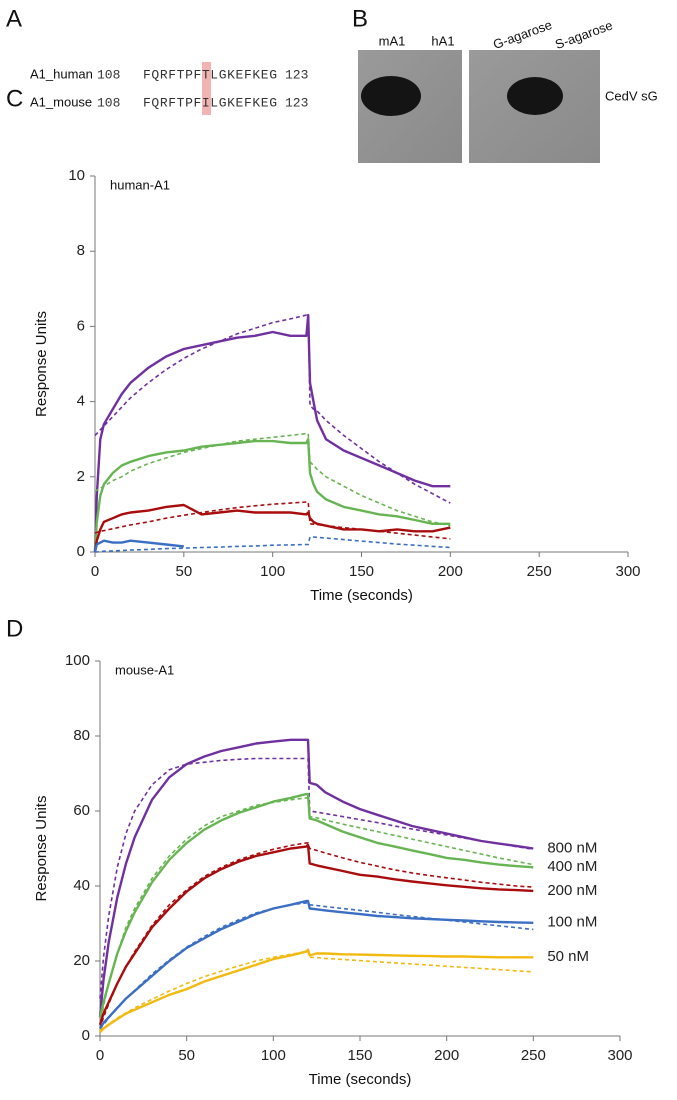  What do you see at coordinates (392, 40) in the screenshot?
I see `lane-label: mA1` at bounding box center [392, 40].